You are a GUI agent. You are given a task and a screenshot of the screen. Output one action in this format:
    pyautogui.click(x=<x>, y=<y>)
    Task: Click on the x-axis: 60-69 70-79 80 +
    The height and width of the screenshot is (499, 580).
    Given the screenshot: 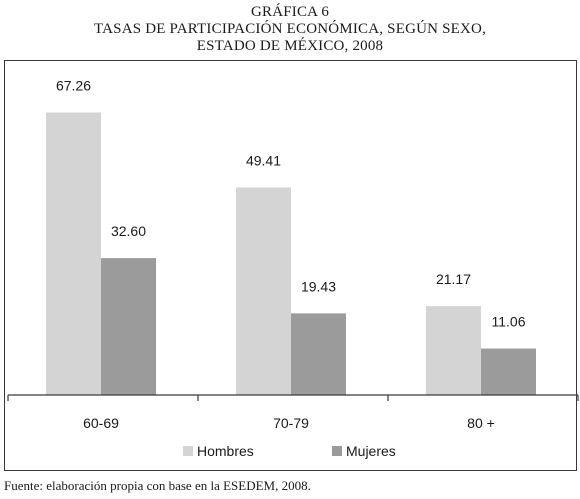 What is the action you would take?
    pyautogui.click(x=293, y=412)
    